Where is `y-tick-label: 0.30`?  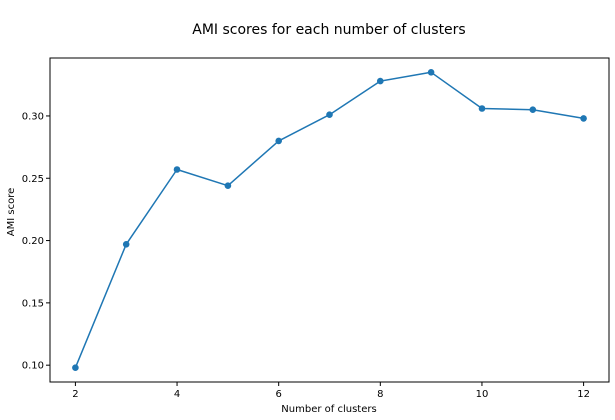 y-tick-label: 0.30 is located at coordinates (33, 116).